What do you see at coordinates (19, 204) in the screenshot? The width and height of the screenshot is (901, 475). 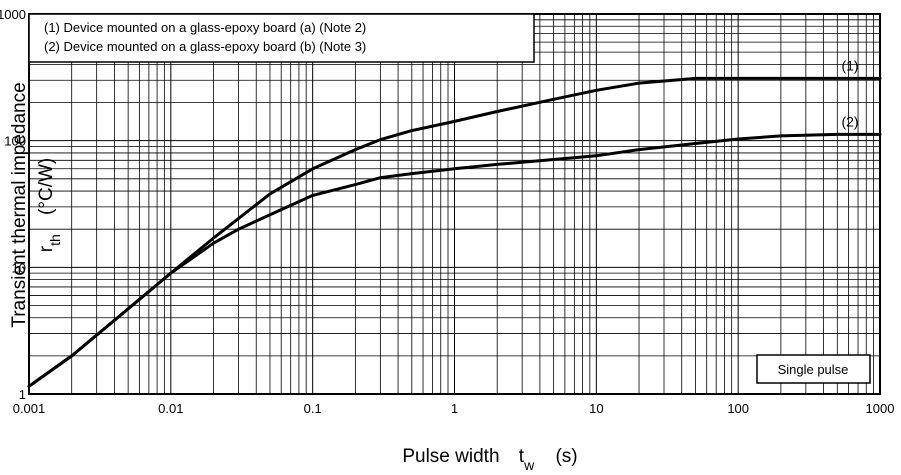 I see `y-axis-label: Transient thermal impedance` at bounding box center [19, 204].